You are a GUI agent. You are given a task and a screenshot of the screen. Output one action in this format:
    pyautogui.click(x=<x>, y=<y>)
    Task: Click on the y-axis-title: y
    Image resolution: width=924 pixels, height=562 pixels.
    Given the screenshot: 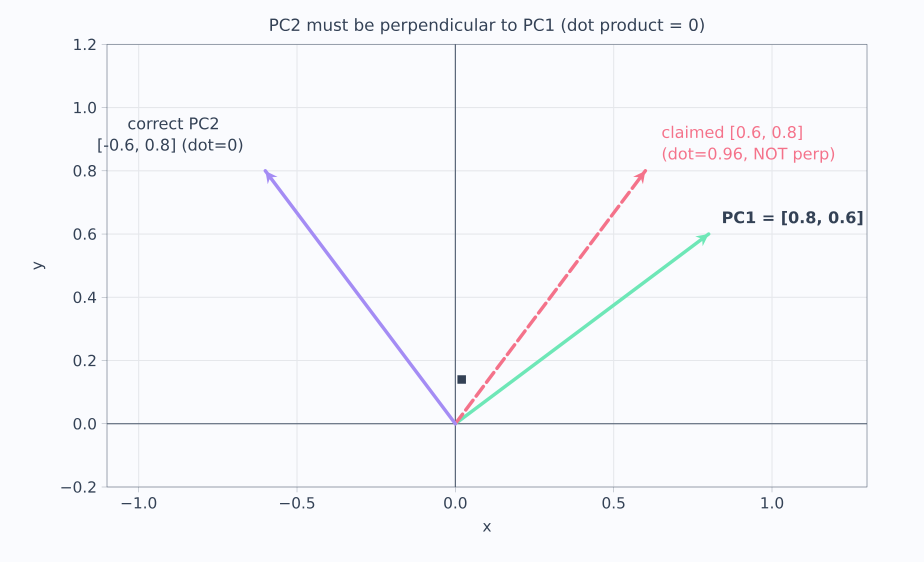 What is the action you would take?
    pyautogui.click(x=40, y=266)
    